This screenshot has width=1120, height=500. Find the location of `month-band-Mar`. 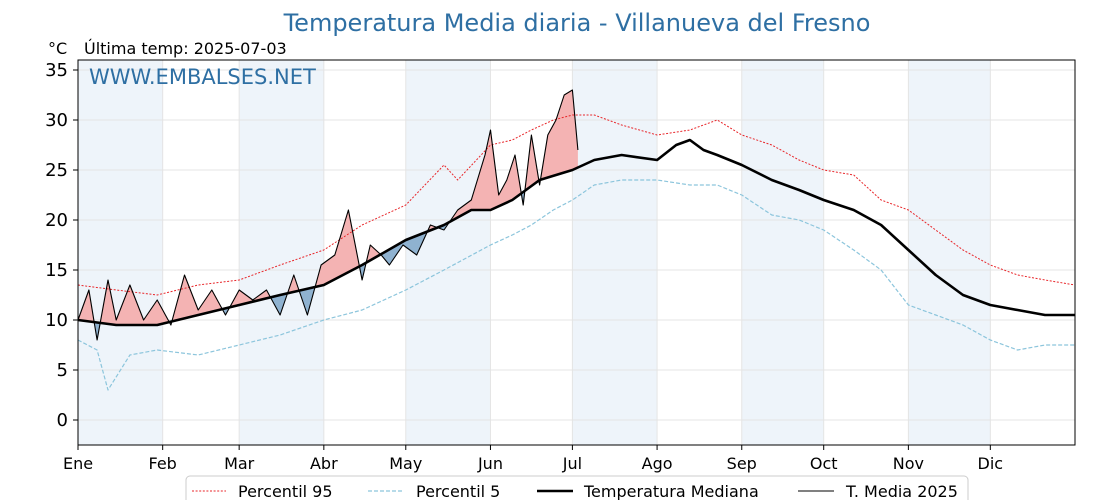

month-band-Mar is located at coordinates (281, 252).